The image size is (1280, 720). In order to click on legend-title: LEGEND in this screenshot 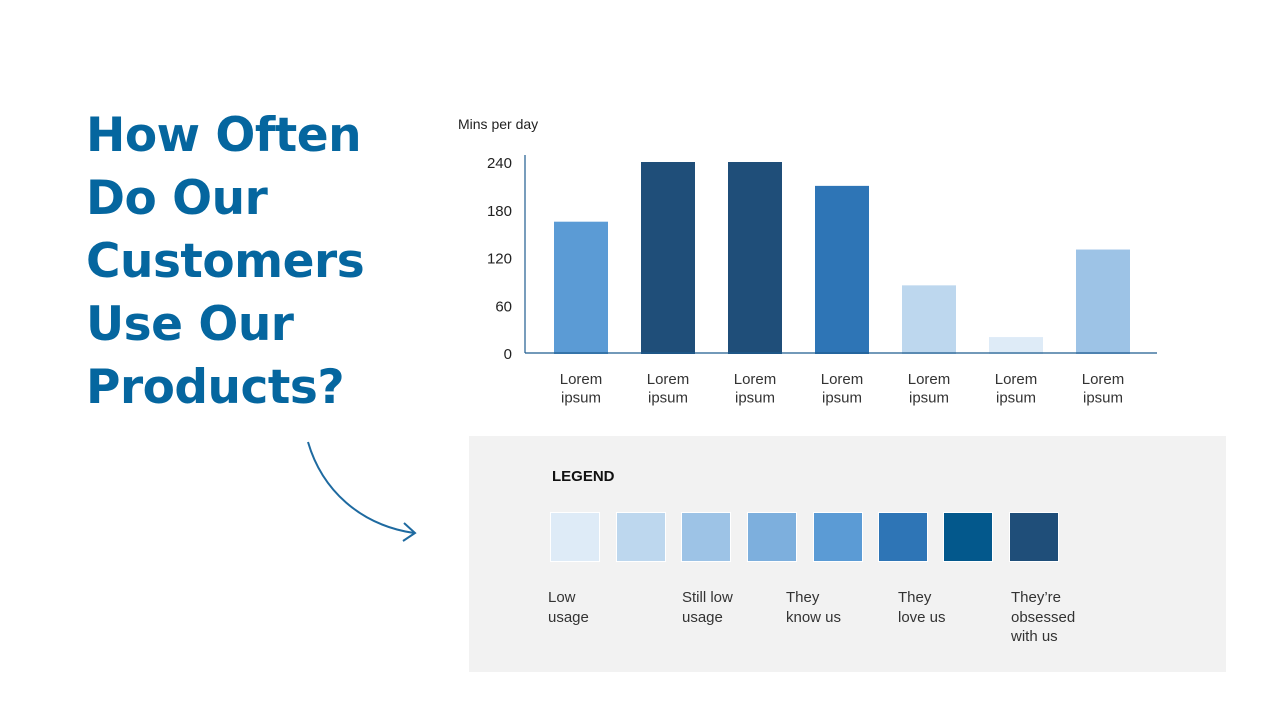, I will do `click(583, 476)`.